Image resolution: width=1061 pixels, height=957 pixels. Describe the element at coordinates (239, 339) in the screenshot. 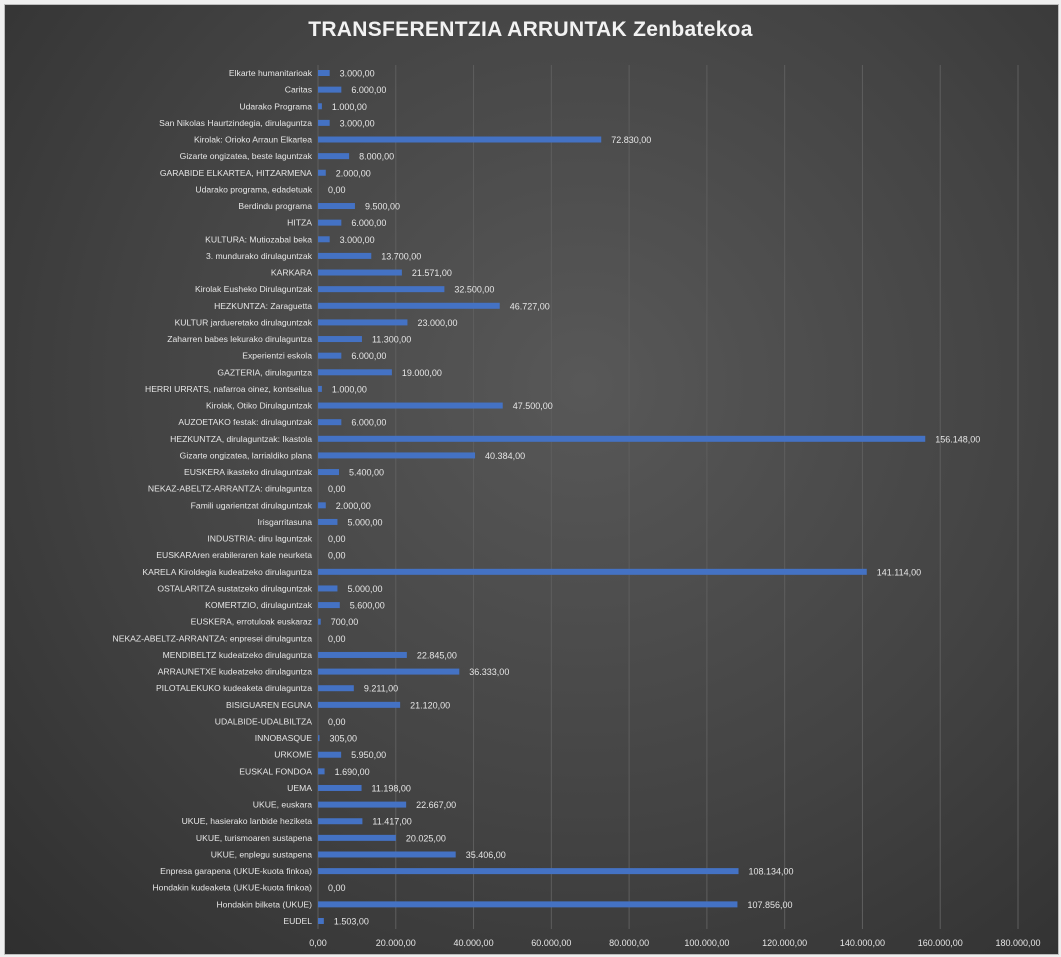

I see `category-label: Zaharren babes lekurako dirulaguntza` at that location.